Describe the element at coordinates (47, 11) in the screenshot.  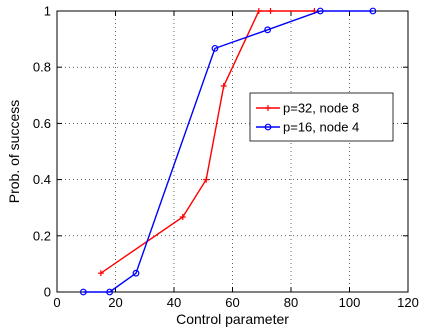
I see `y-tick-label: 1` at that location.